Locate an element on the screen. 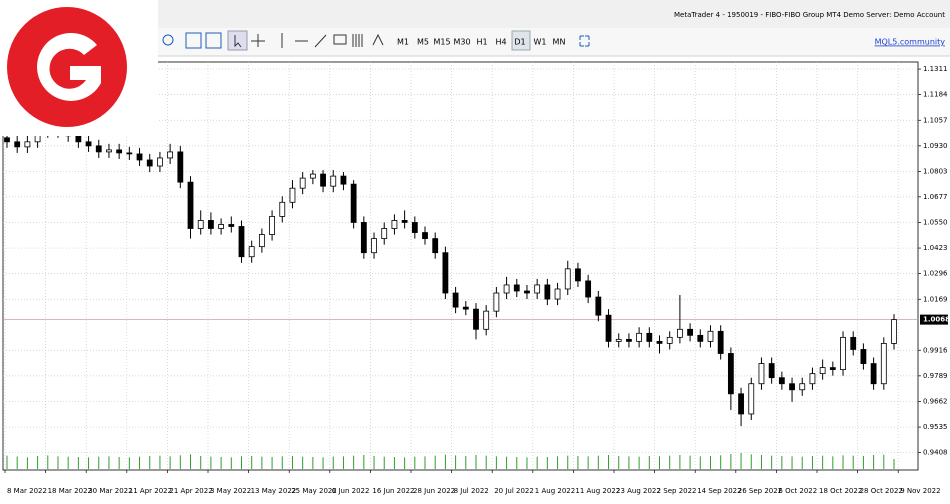  y-tick-label: 0.9408 is located at coordinates (935, 453).